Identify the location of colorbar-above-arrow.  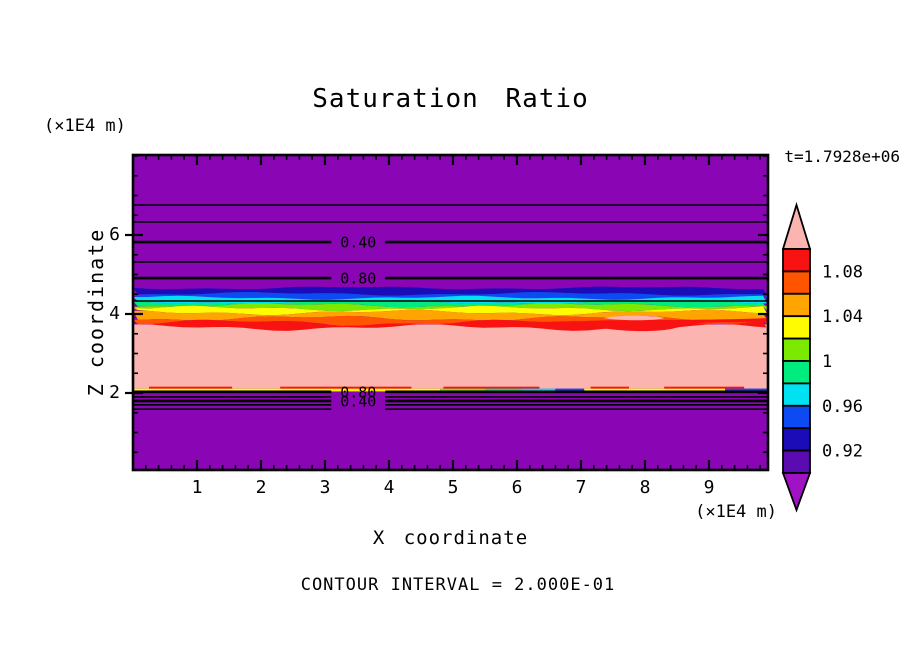
(796, 225).